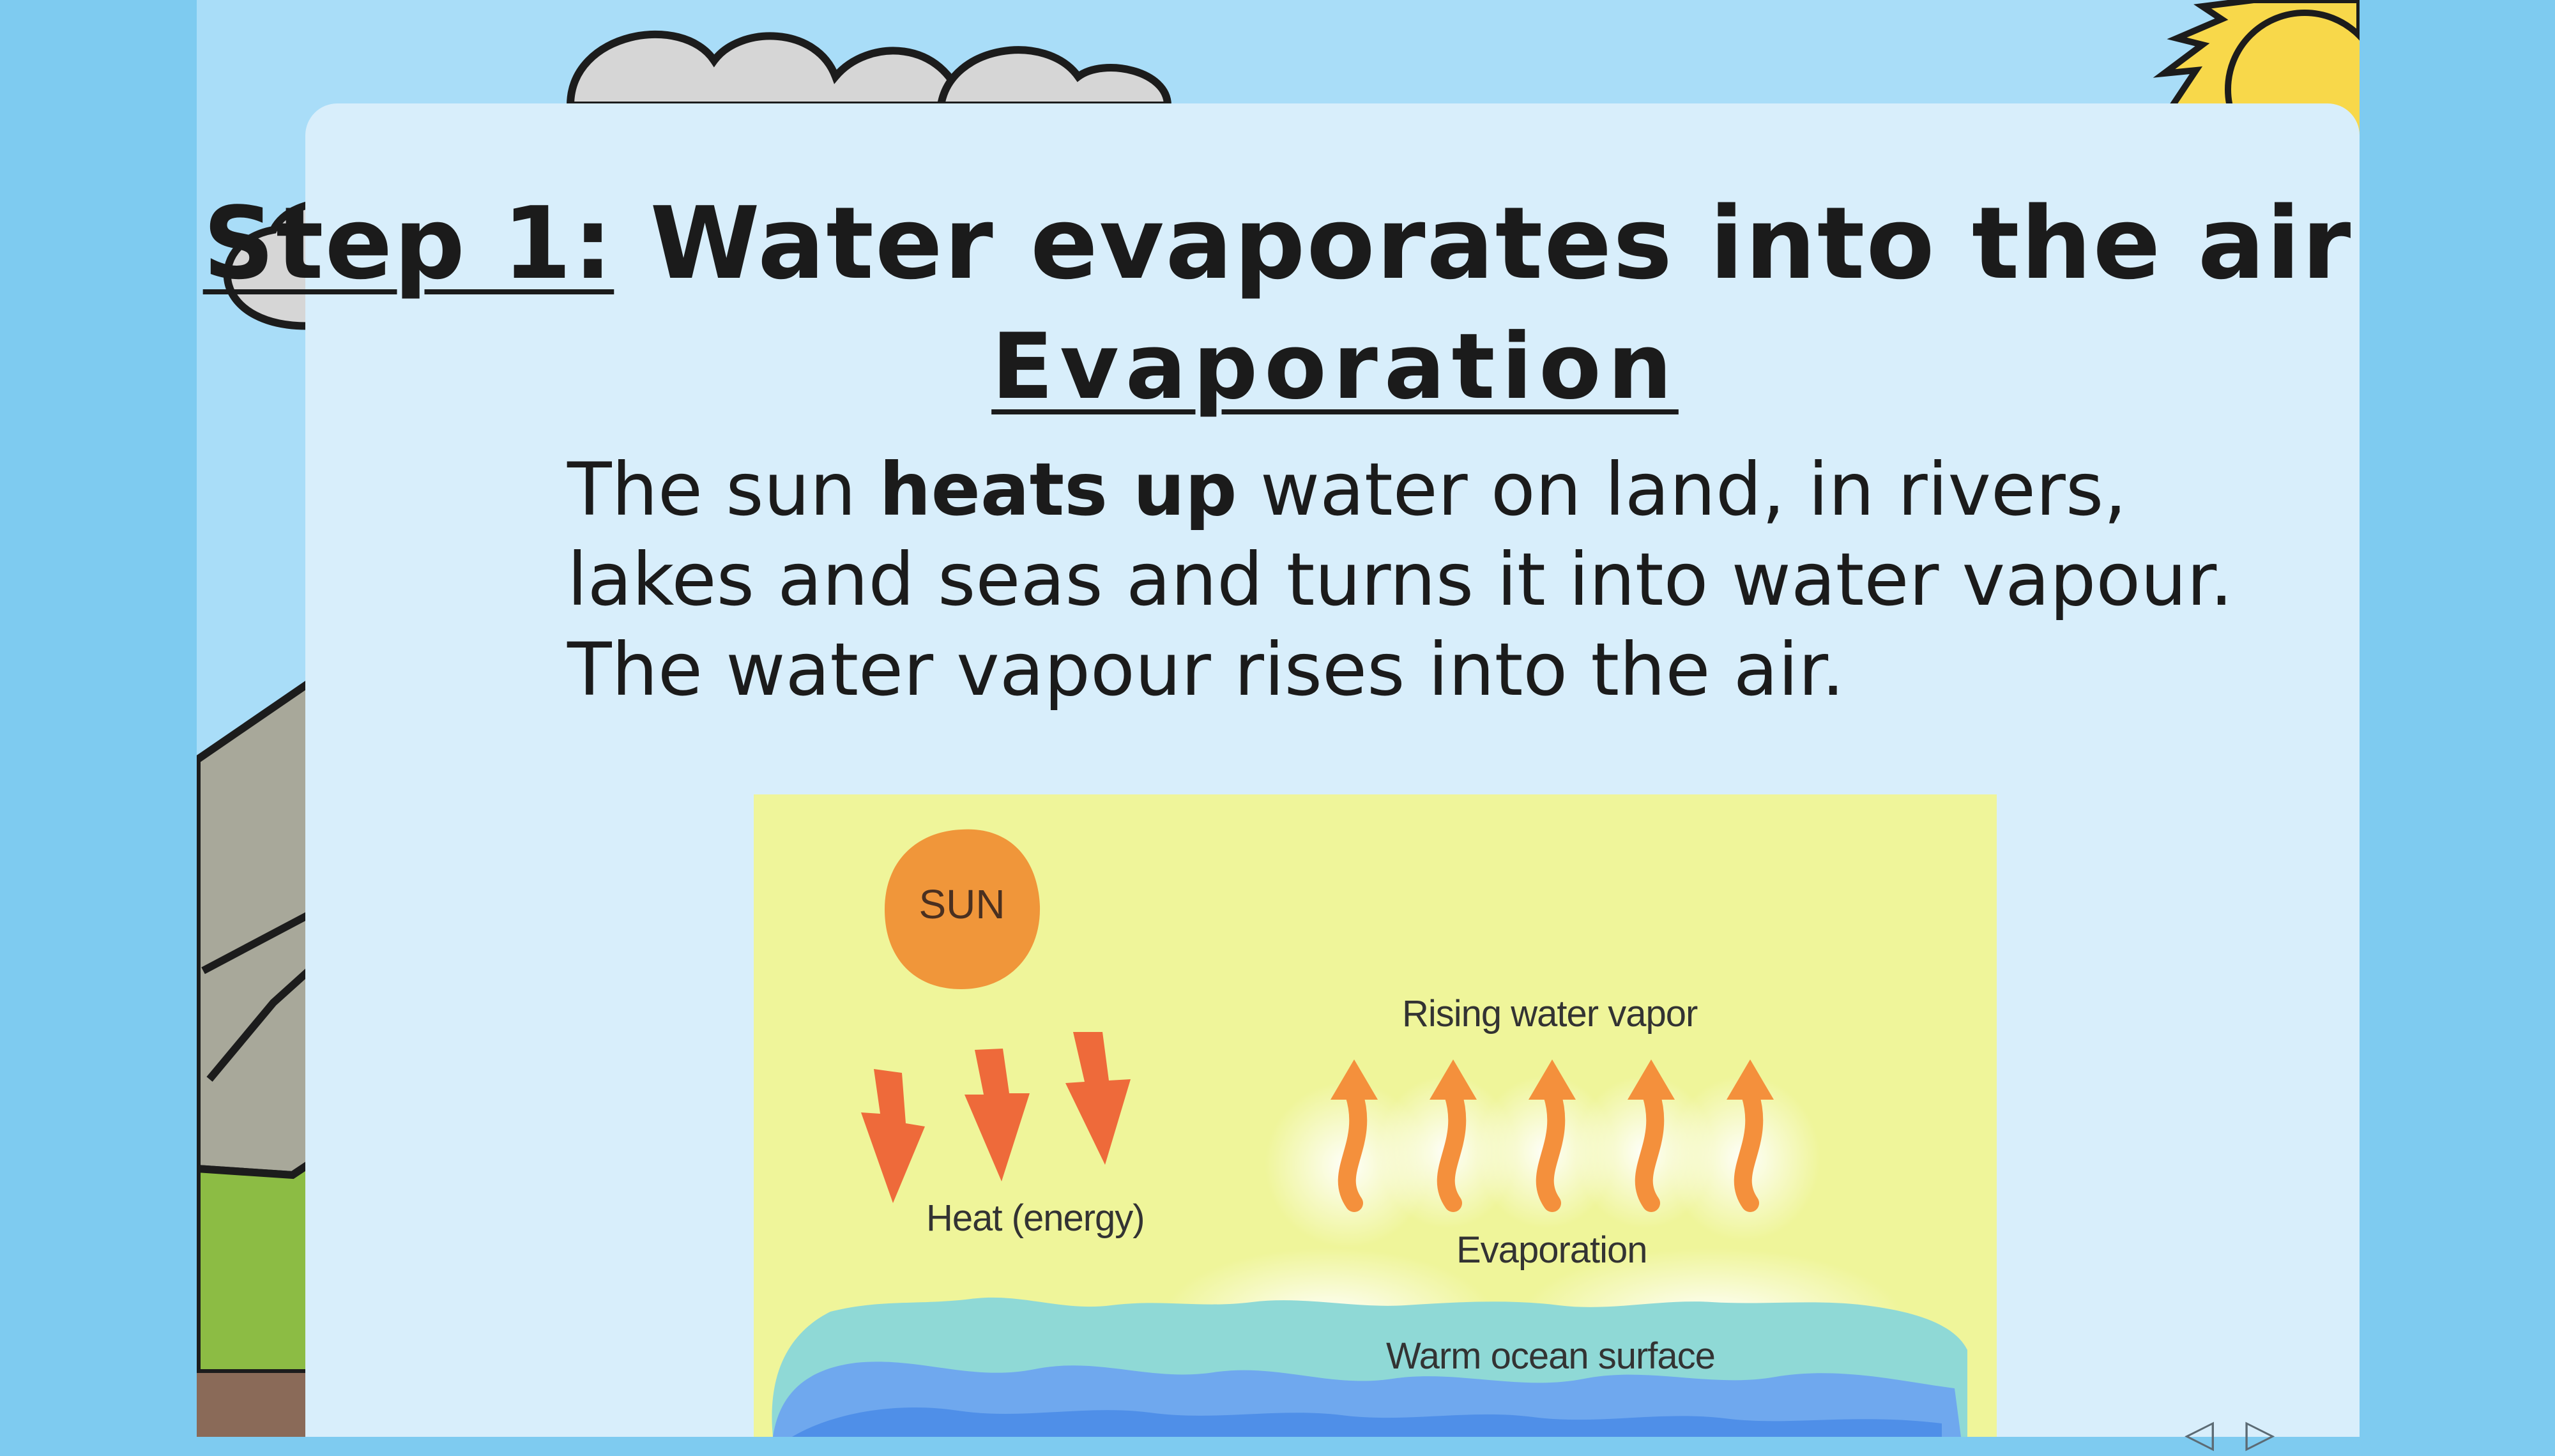  I want to click on sun-label: SUN, so click(962, 904).